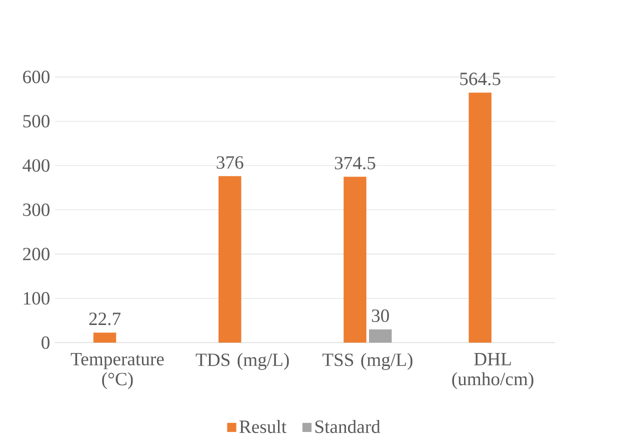  What do you see at coordinates (480, 79) in the screenshot?
I see `data-label: 564.5` at bounding box center [480, 79].